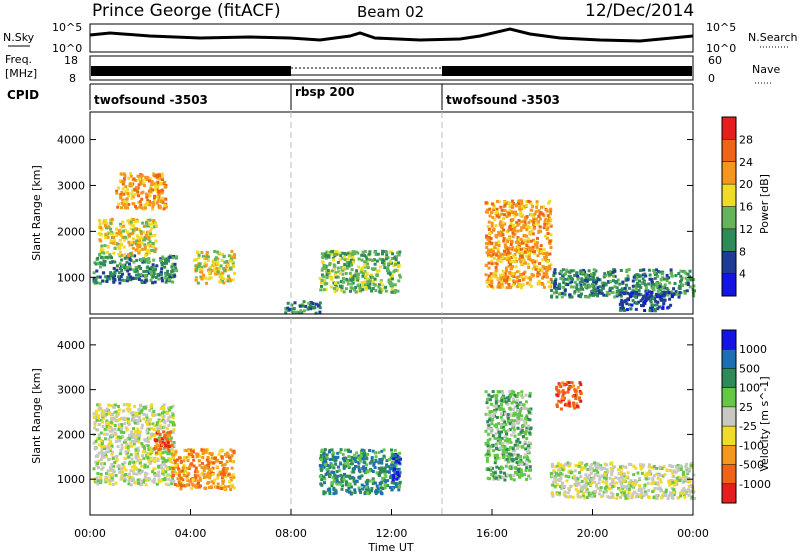 This screenshot has width=800, height=554. I want to click on nave-tick-top: 60, so click(715, 60).